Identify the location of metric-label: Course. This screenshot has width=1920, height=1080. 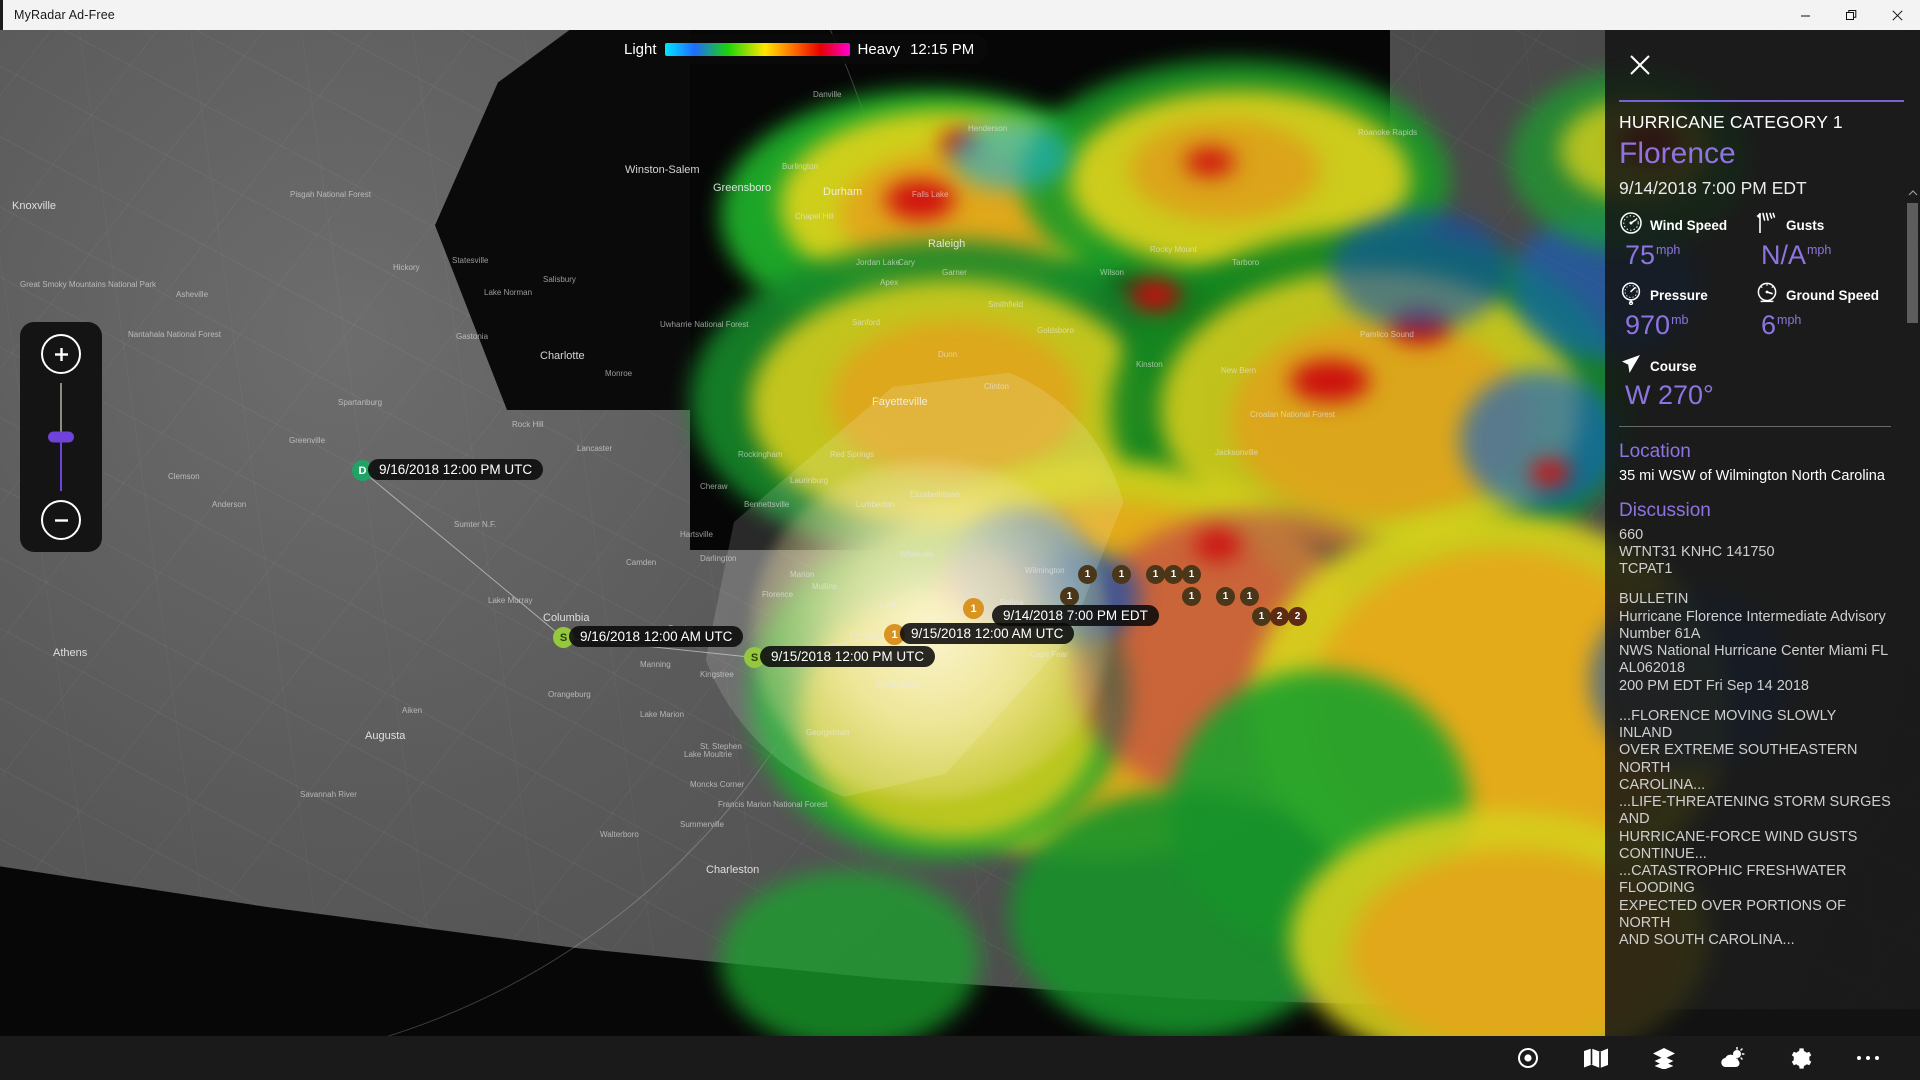
(1673, 366).